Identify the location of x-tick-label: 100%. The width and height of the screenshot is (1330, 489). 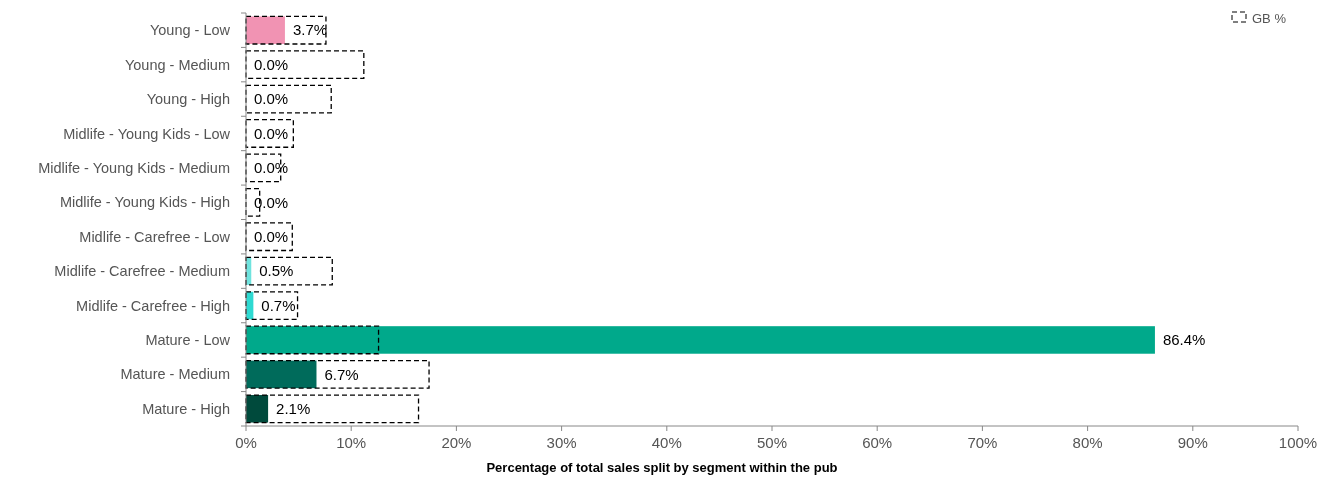
(1298, 442).